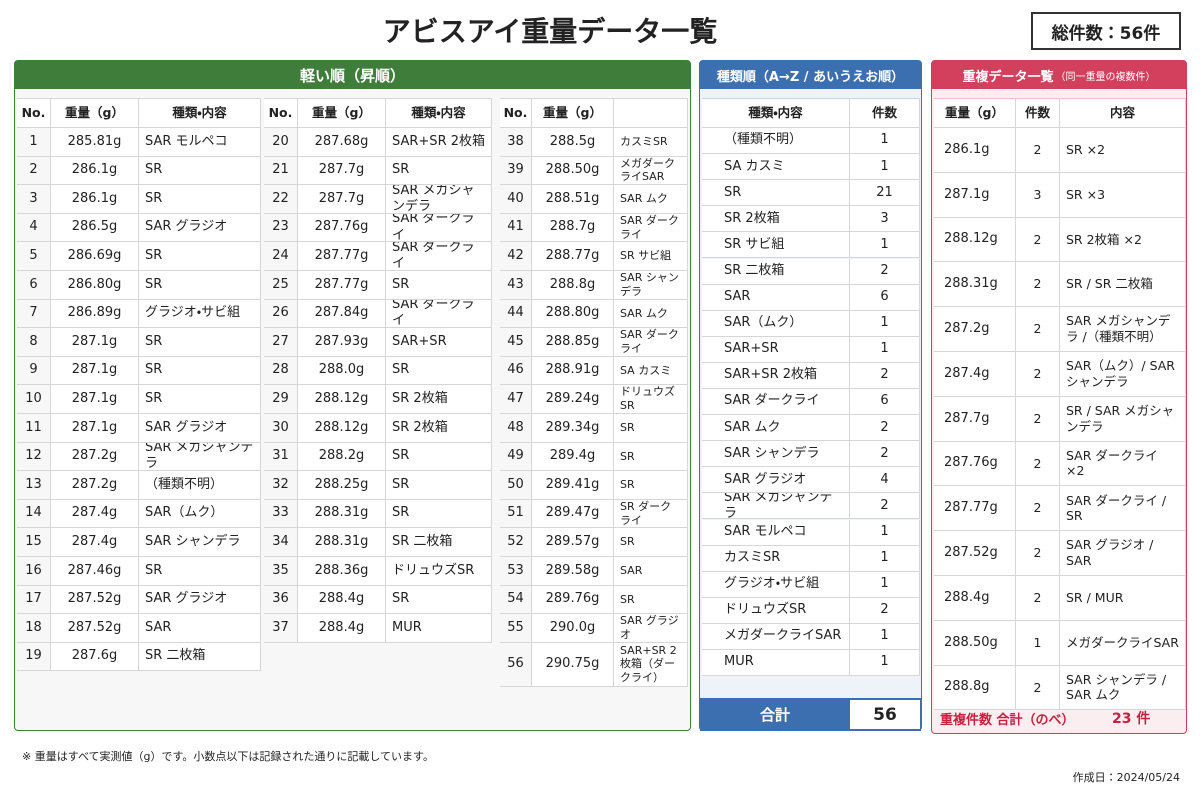 The image size is (1200, 800). I want to click on row-number: 27, so click(281, 342).